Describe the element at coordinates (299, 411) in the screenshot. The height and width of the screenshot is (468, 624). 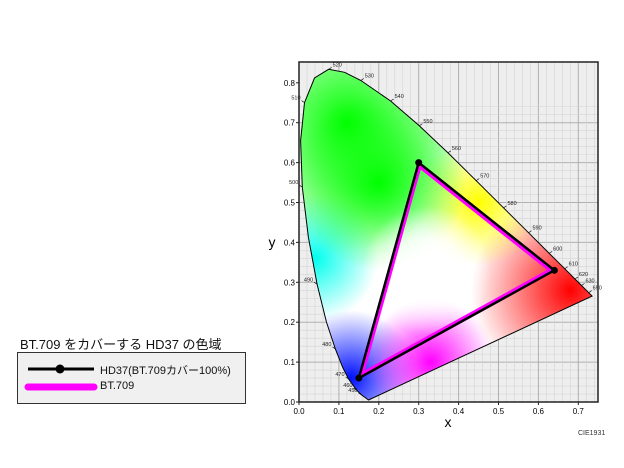
I see `x-tick-label: 0.0` at that location.